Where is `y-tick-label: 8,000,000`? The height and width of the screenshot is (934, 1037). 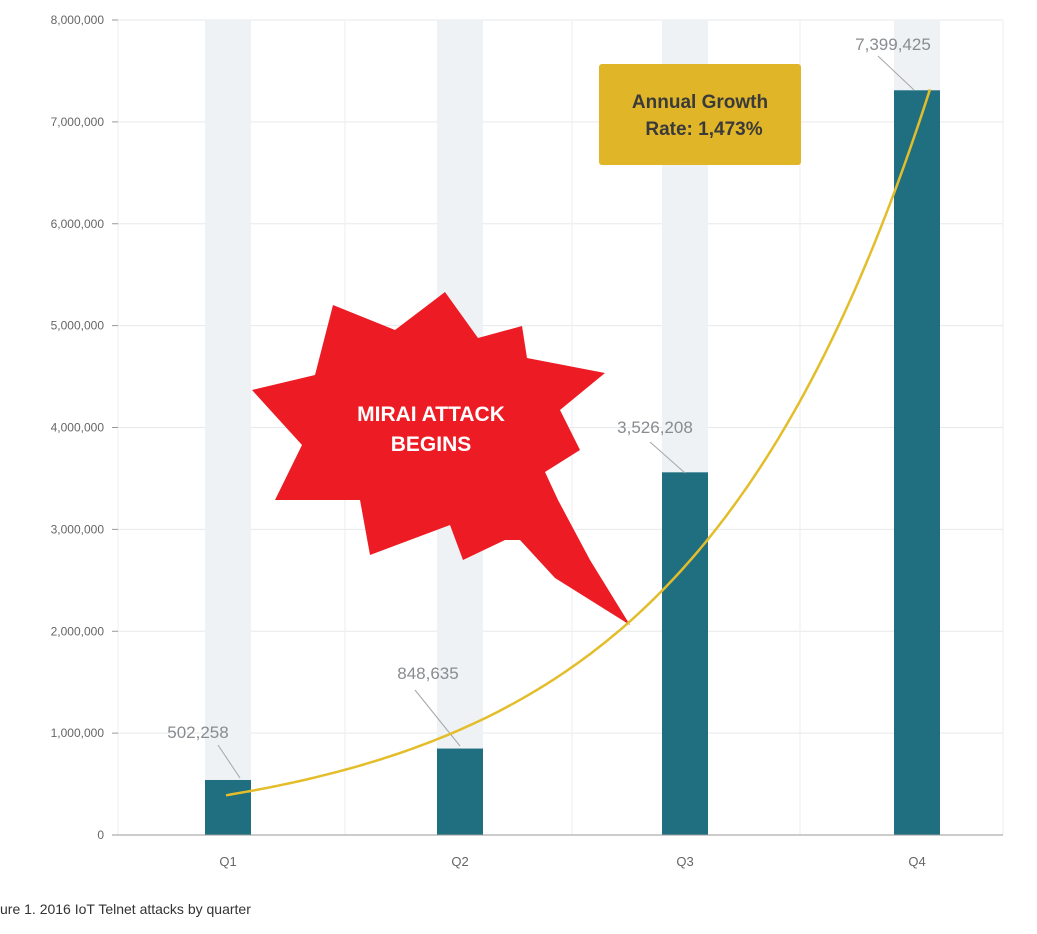 y-tick-label: 8,000,000 is located at coordinates (78, 20).